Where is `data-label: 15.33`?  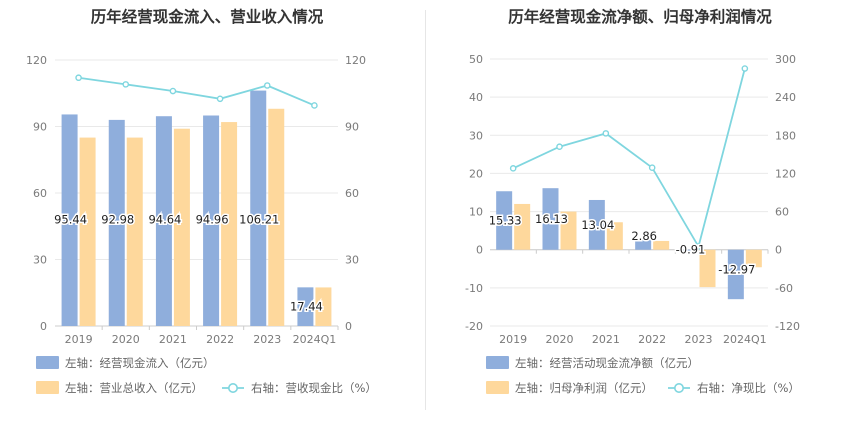
data-label: 15.33 is located at coordinates (505, 220).